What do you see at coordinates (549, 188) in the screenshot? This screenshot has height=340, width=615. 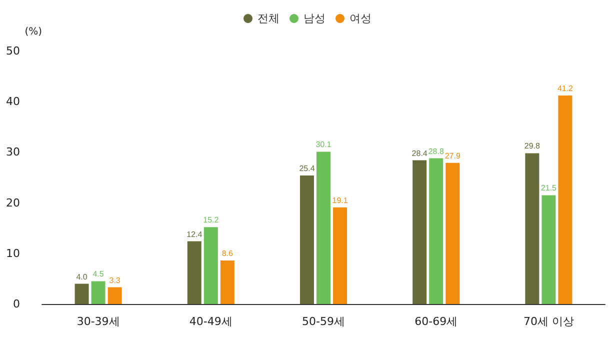 I see `data-label: 21.5` at bounding box center [549, 188].